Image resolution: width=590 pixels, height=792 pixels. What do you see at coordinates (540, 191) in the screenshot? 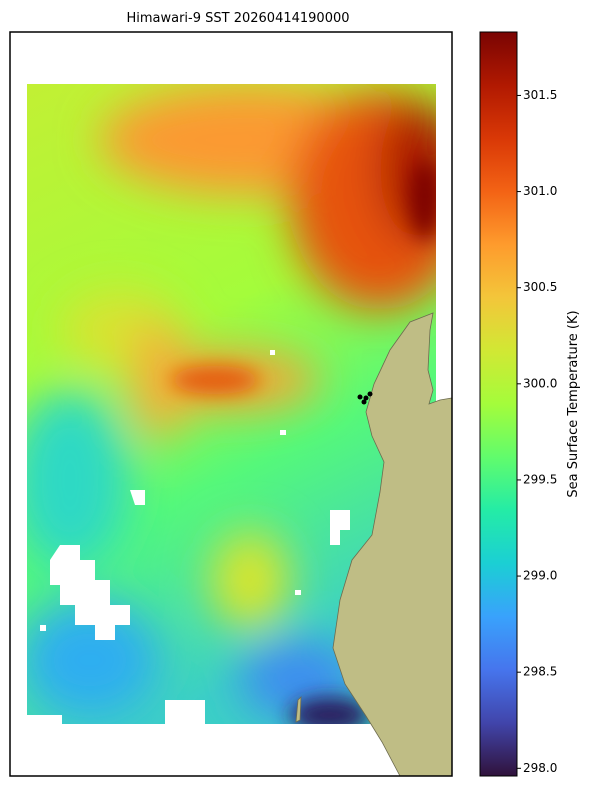
I see `colorbar-tick-label: 301.0` at bounding box center [540, 191].